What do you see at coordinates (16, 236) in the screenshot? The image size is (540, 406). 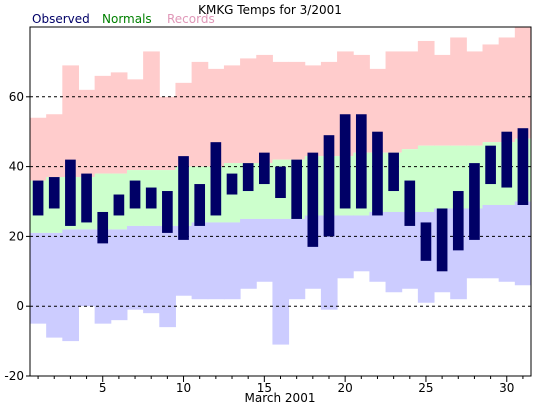 I see `y-tick-label-20: 20` at bounding box center [16, 236].